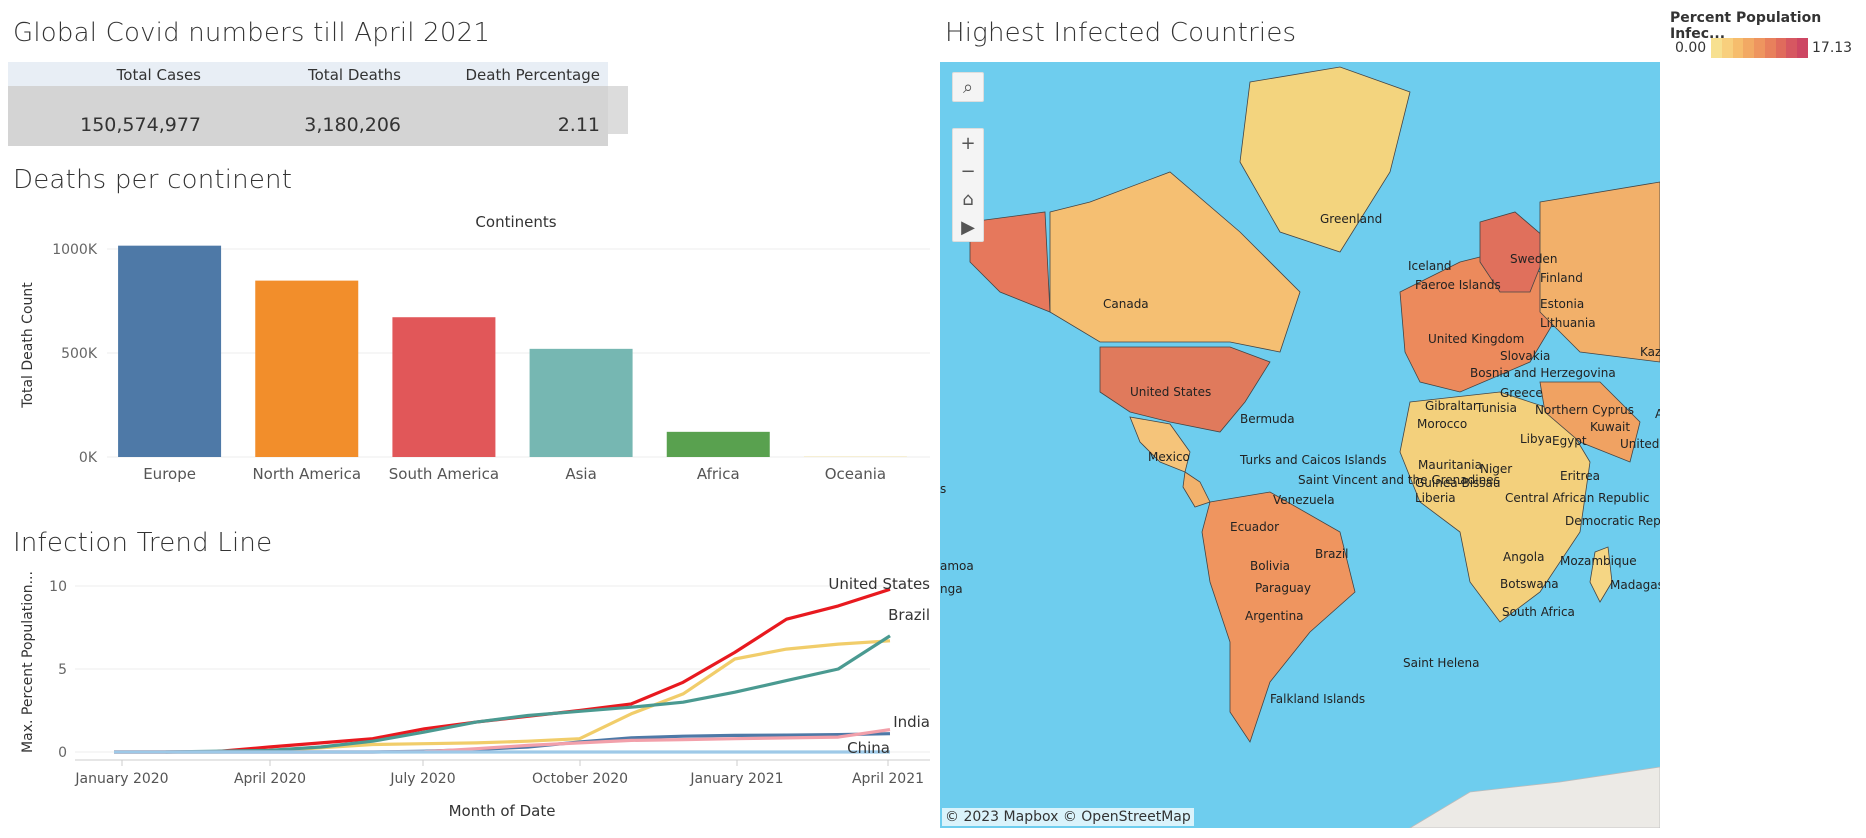 The height and width of the screenshot is (838, 1866). I want to click on map-label-faeroe-islands: Faeroe Islands, so click(1458, 285).